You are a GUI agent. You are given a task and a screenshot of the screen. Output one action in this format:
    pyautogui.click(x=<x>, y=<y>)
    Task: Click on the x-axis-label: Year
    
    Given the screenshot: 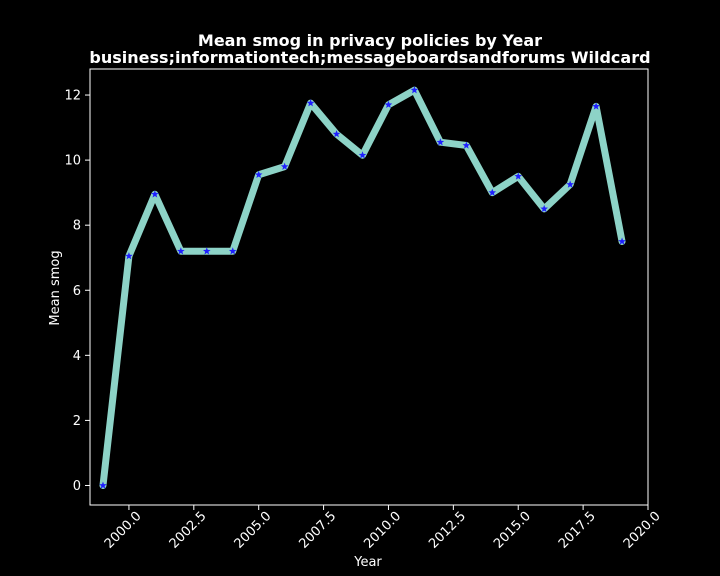 What is the action you would take?
    pyautogui.click(x=367, y=562)
    